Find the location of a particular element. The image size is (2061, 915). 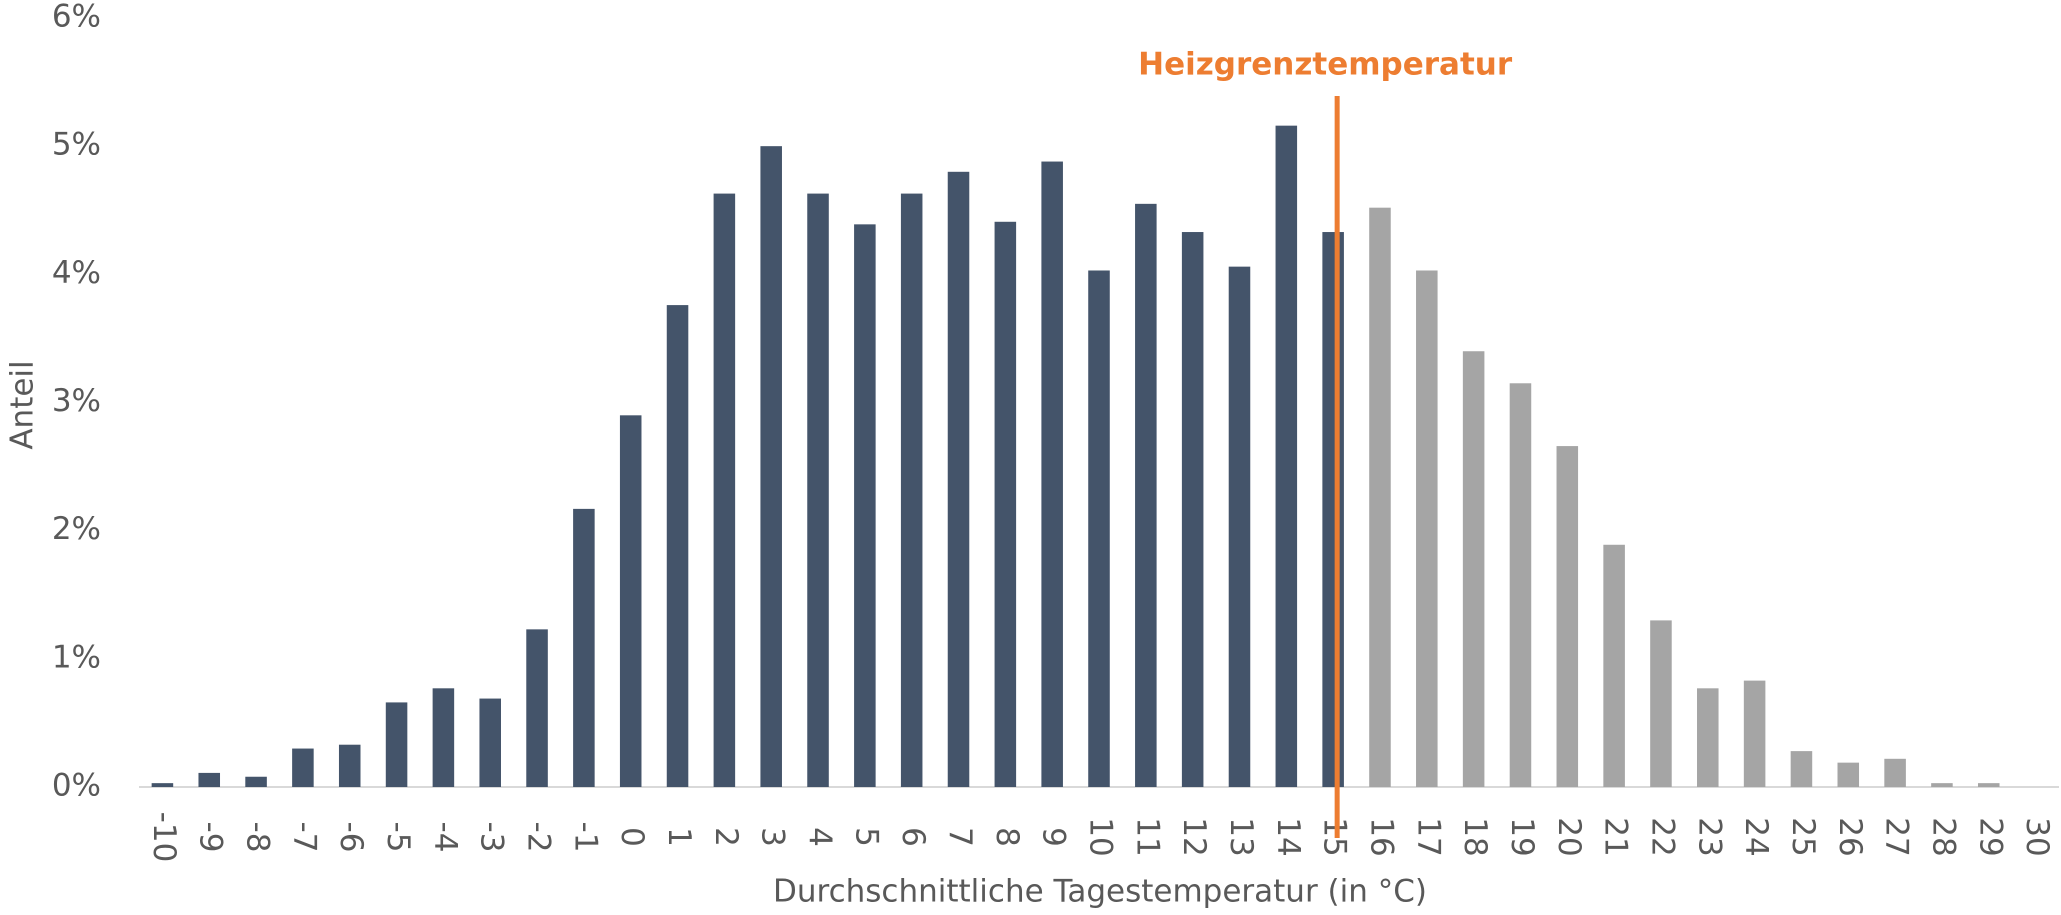

x-tick-label: 12 is located at coordinates (1194, 836).